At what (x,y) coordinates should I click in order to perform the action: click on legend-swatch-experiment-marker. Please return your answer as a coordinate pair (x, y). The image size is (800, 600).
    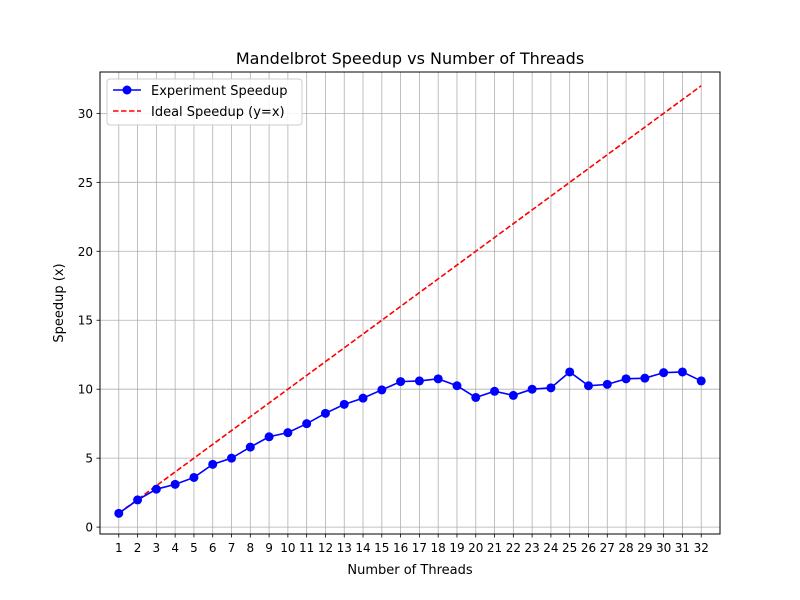
    Looking at the image, I should click on (127, 90).